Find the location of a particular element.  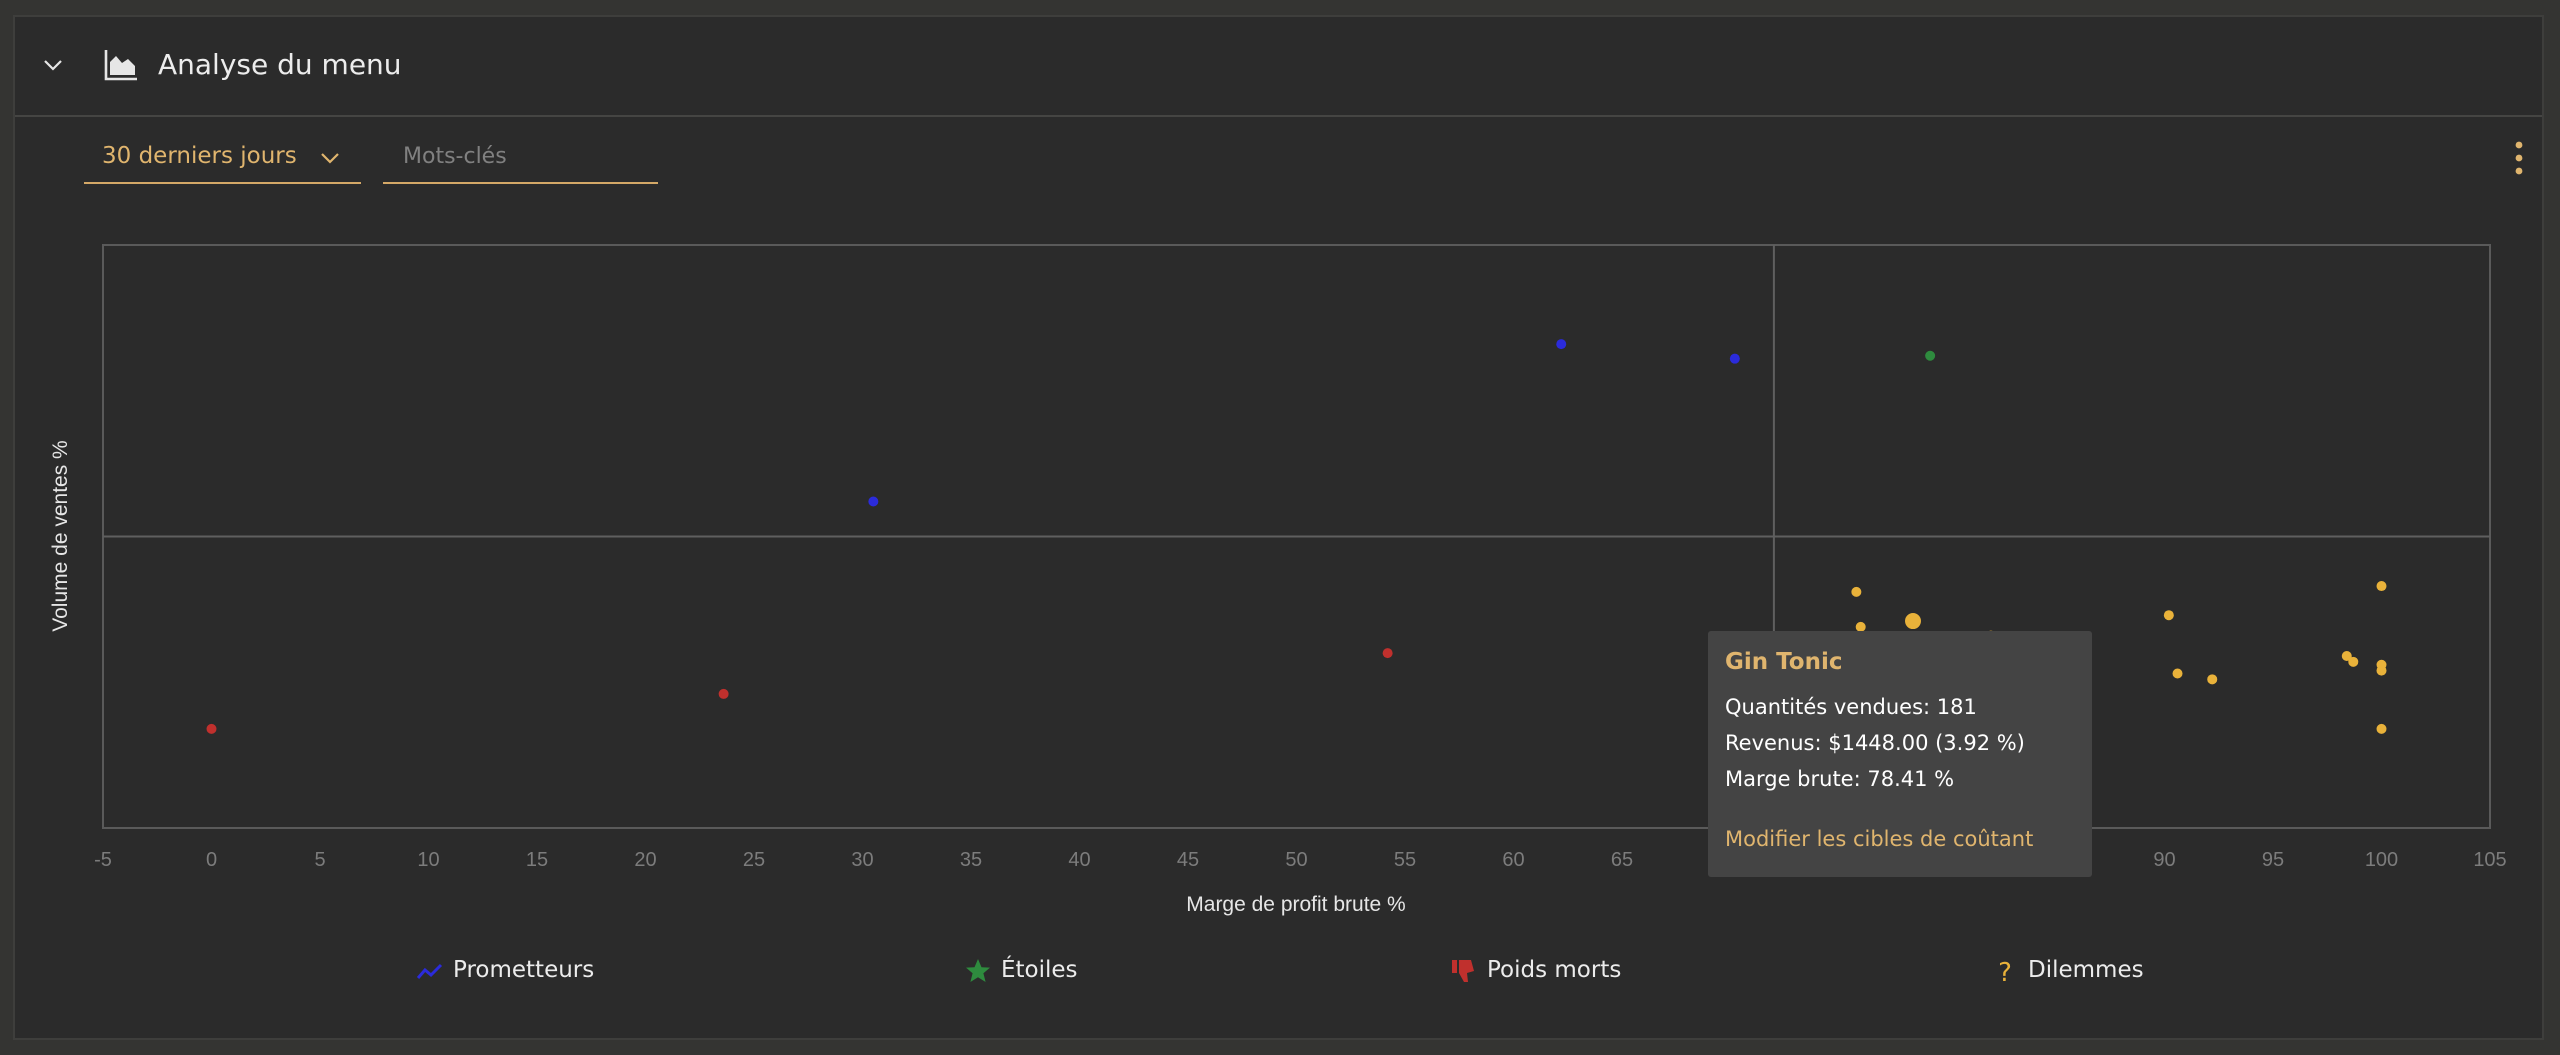

x-tick-label: 30 is located at coordinates (862, 860).